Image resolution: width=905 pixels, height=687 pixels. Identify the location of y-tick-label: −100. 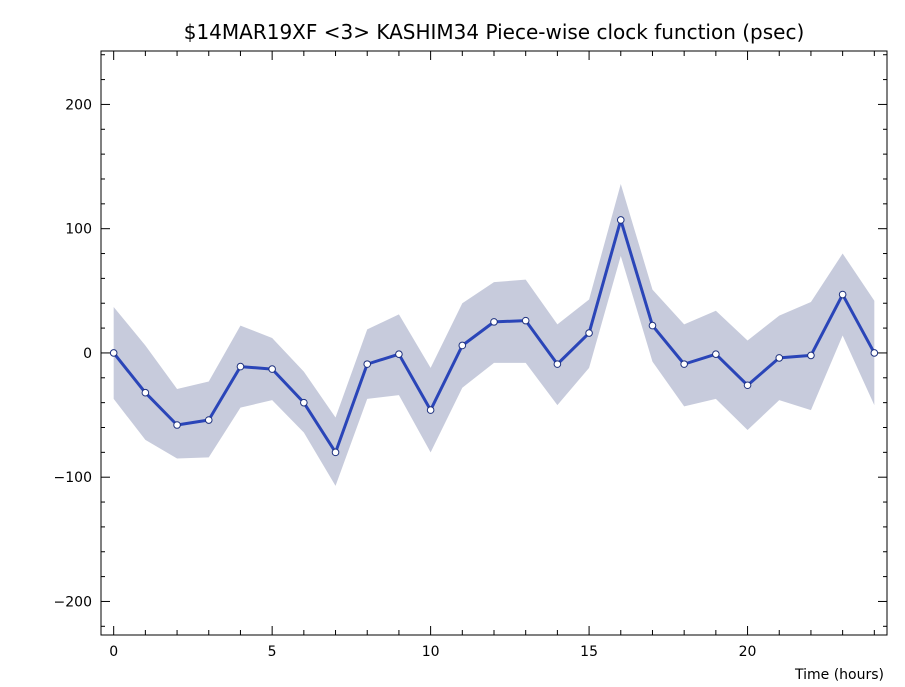
(73, 478).